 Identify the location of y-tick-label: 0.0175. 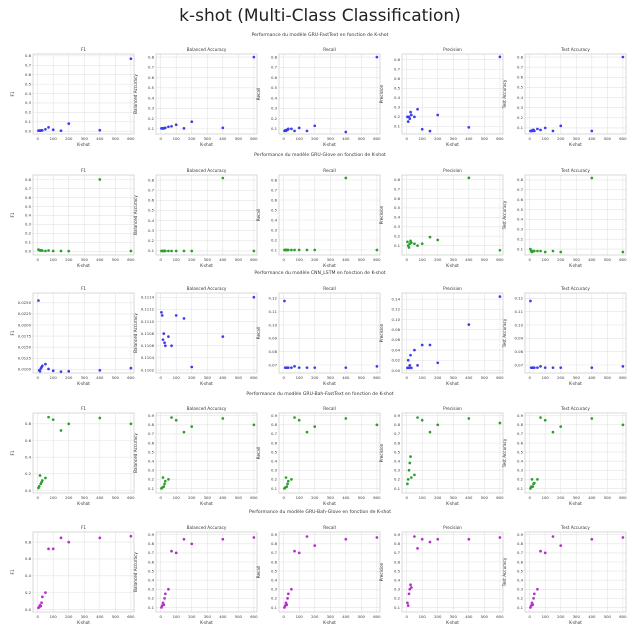
(25, 335).